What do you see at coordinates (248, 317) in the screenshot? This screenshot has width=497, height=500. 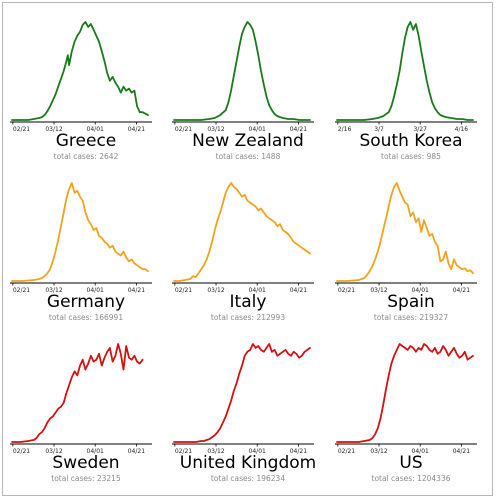 I see `chart-subtitle: total cases: 212993` at bounding box center [248, 317].